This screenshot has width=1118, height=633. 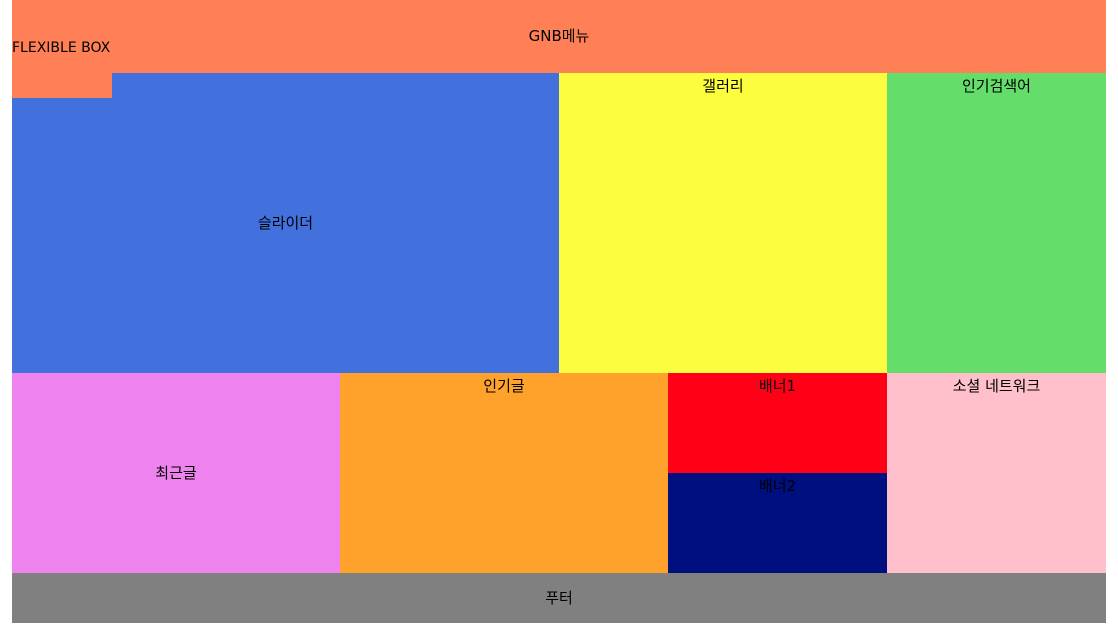 I want to click on gnb-menu: GNB메뉴, so click(x=559, y=36).